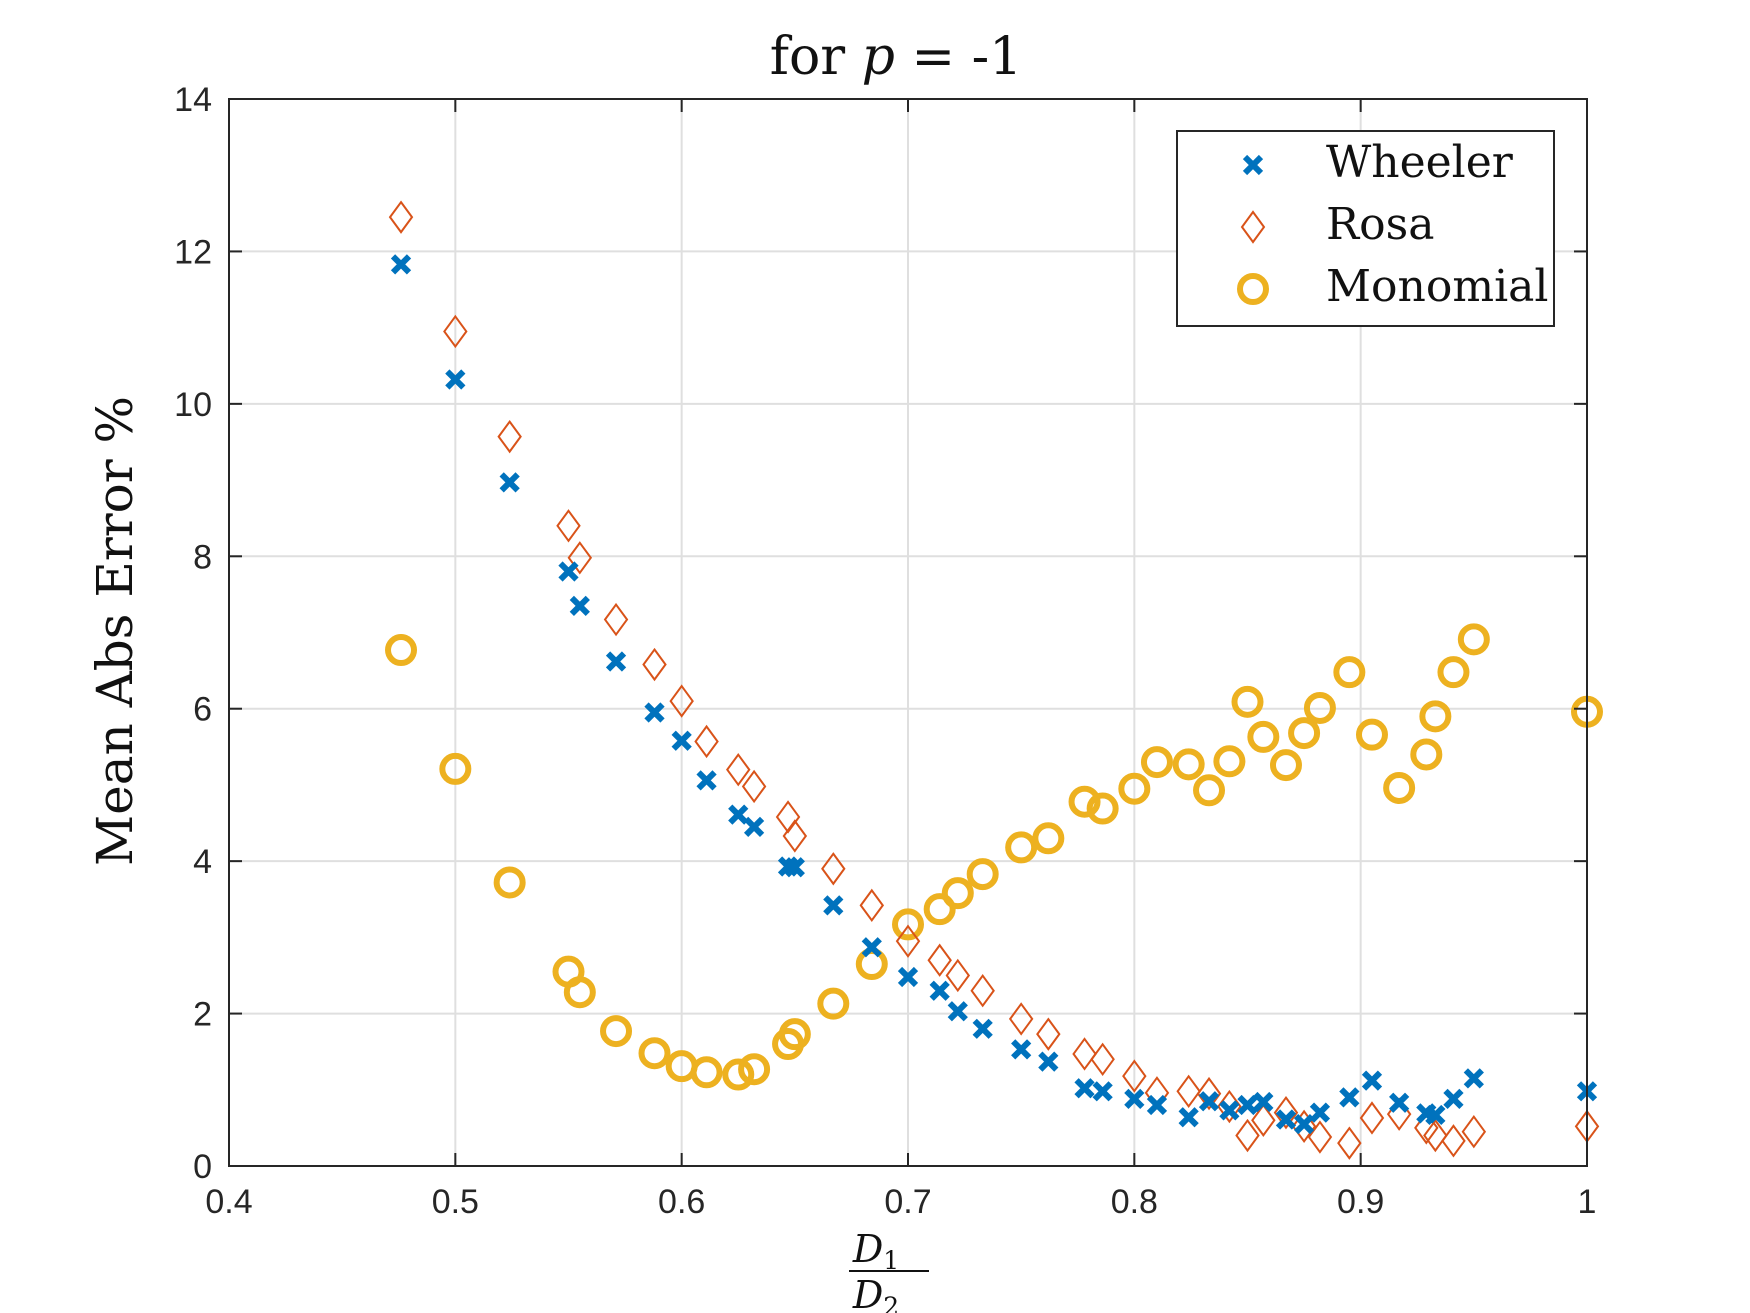 This screenshot has width=1750, height=1313. Describe the element at coordinates (202, 862) in the screenshot. I see `y-tick-label: 4` at that location.